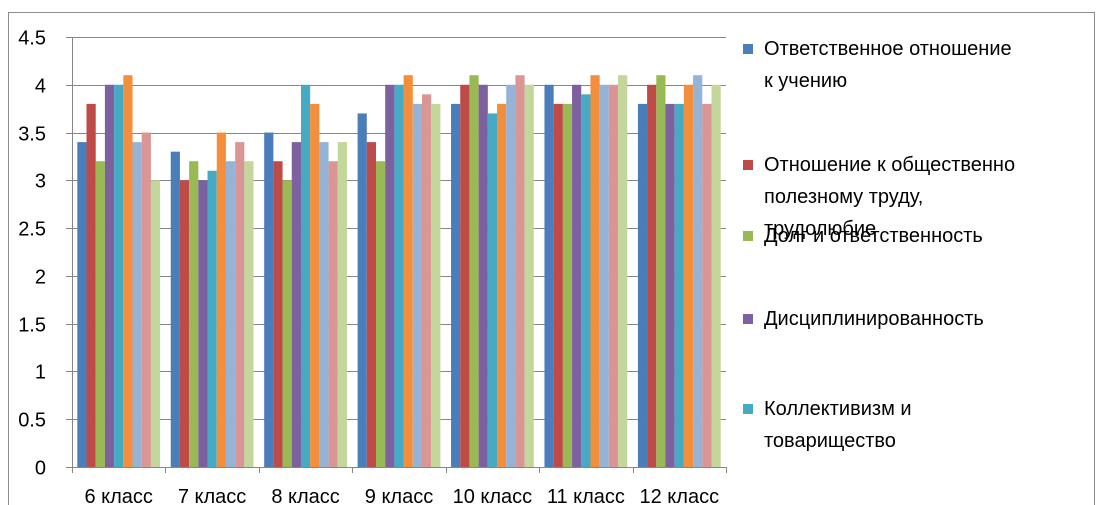 This screenshot has height=505, width=1106. What do you see at coordinates (40, 469) in the screenshot?
I see `y-tick-label: 0` at bounding box center [40, 469].